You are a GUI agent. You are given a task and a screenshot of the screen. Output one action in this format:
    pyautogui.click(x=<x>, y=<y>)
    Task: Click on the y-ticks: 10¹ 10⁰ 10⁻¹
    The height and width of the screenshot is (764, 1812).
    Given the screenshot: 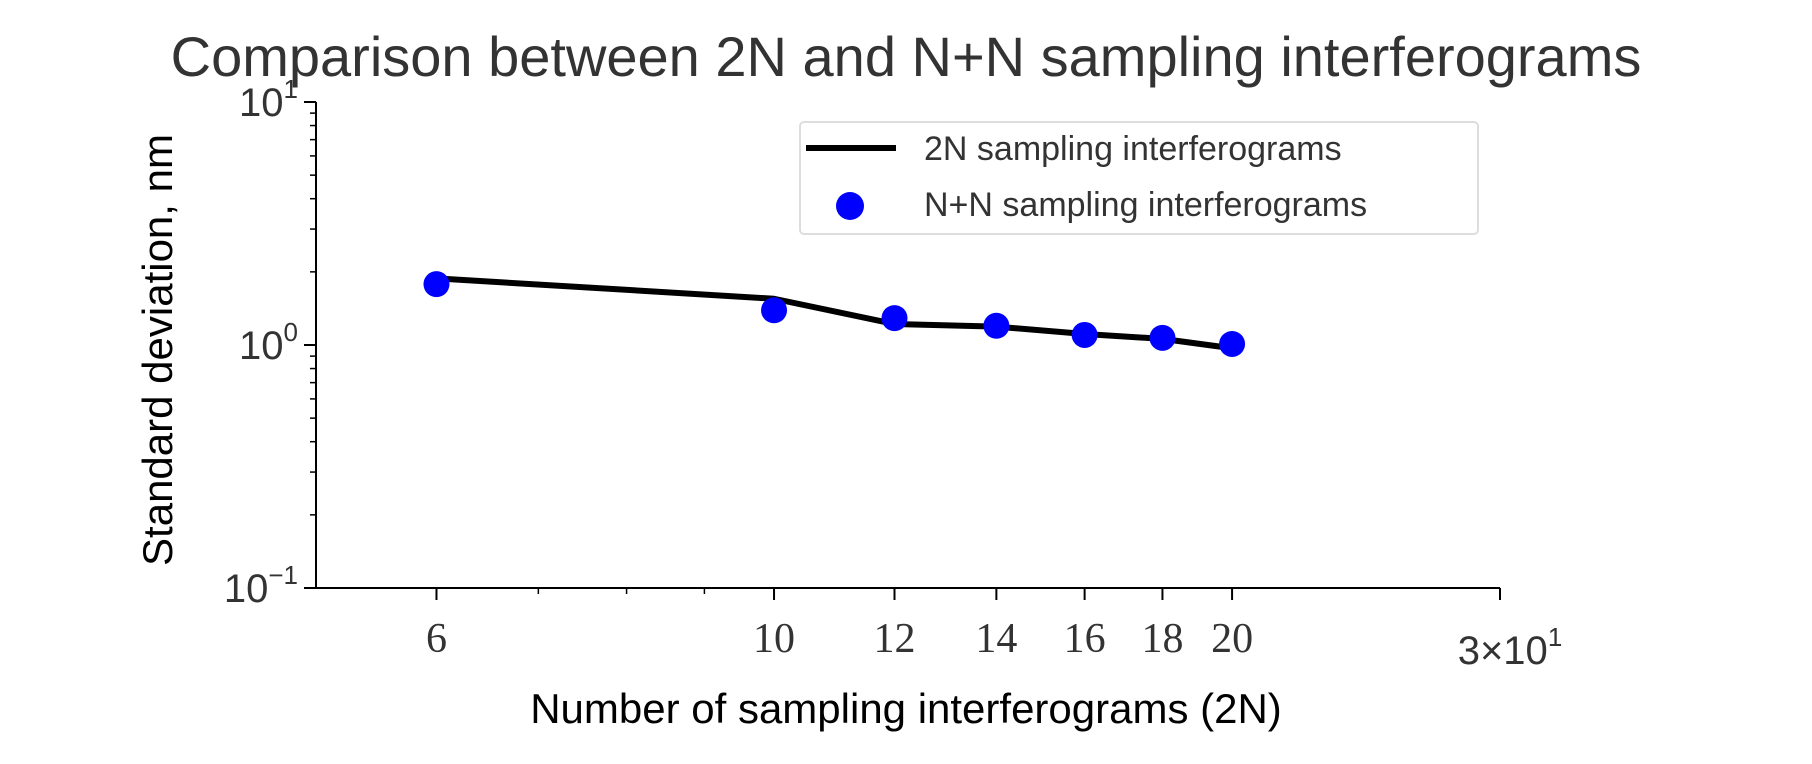 What is the action you would take?
    pyautogui.click(x=270, y=342)
    